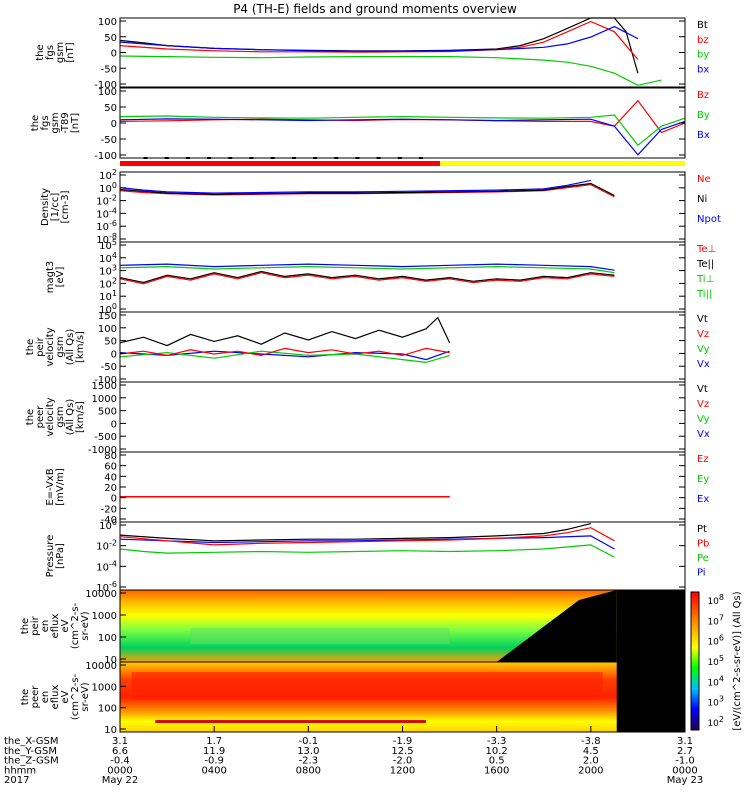 The height and width of the screenshot is (800, 750). I want to click on legend-vy: Vy, so click(703, 419).